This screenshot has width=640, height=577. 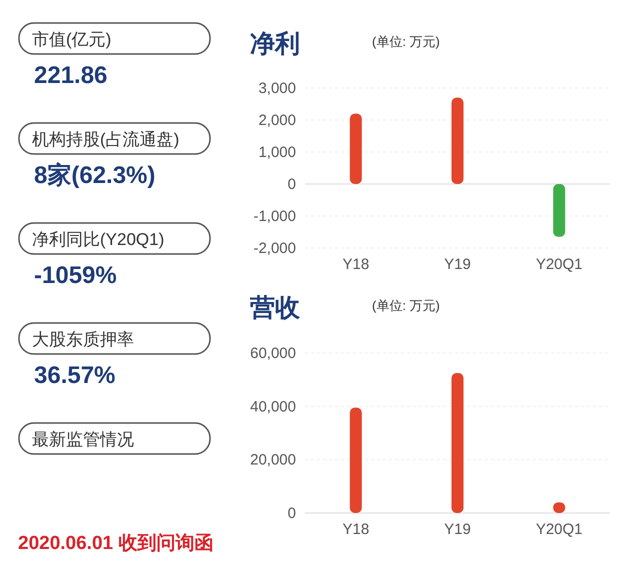 I want to click on text: 大股东质押率, so click(x=83, y=339).